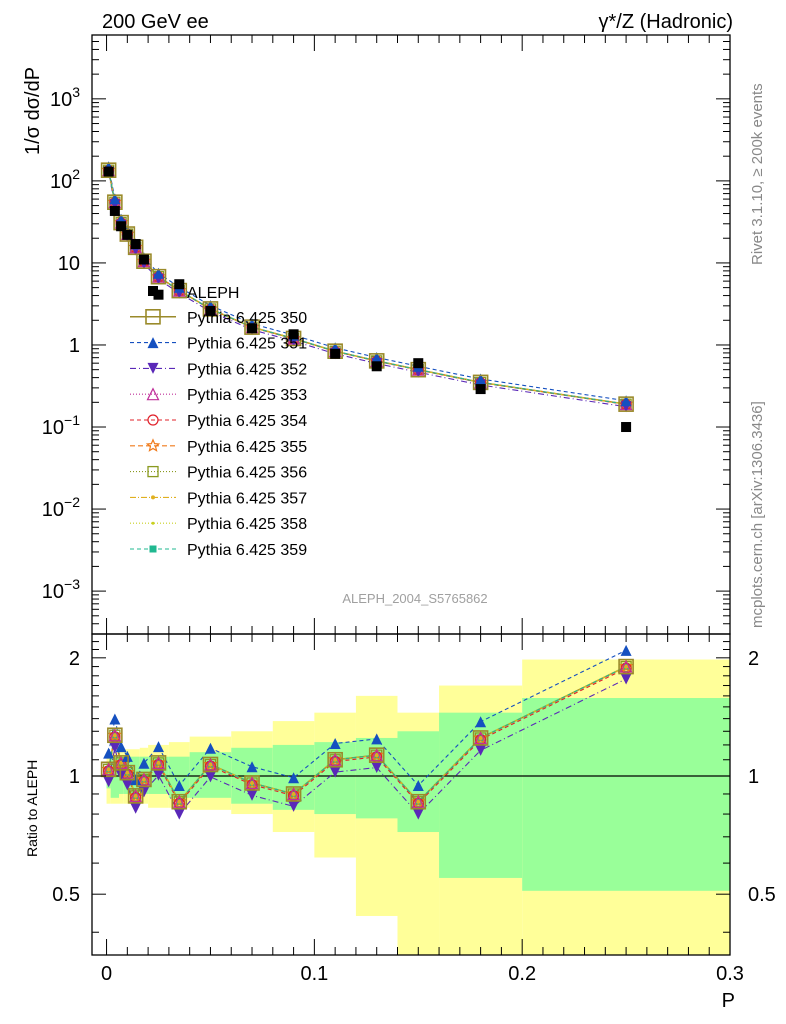 The image size is (786, 1024). I want to click on legend-label-8: Pythia 6.425 358, so click(247, 524).